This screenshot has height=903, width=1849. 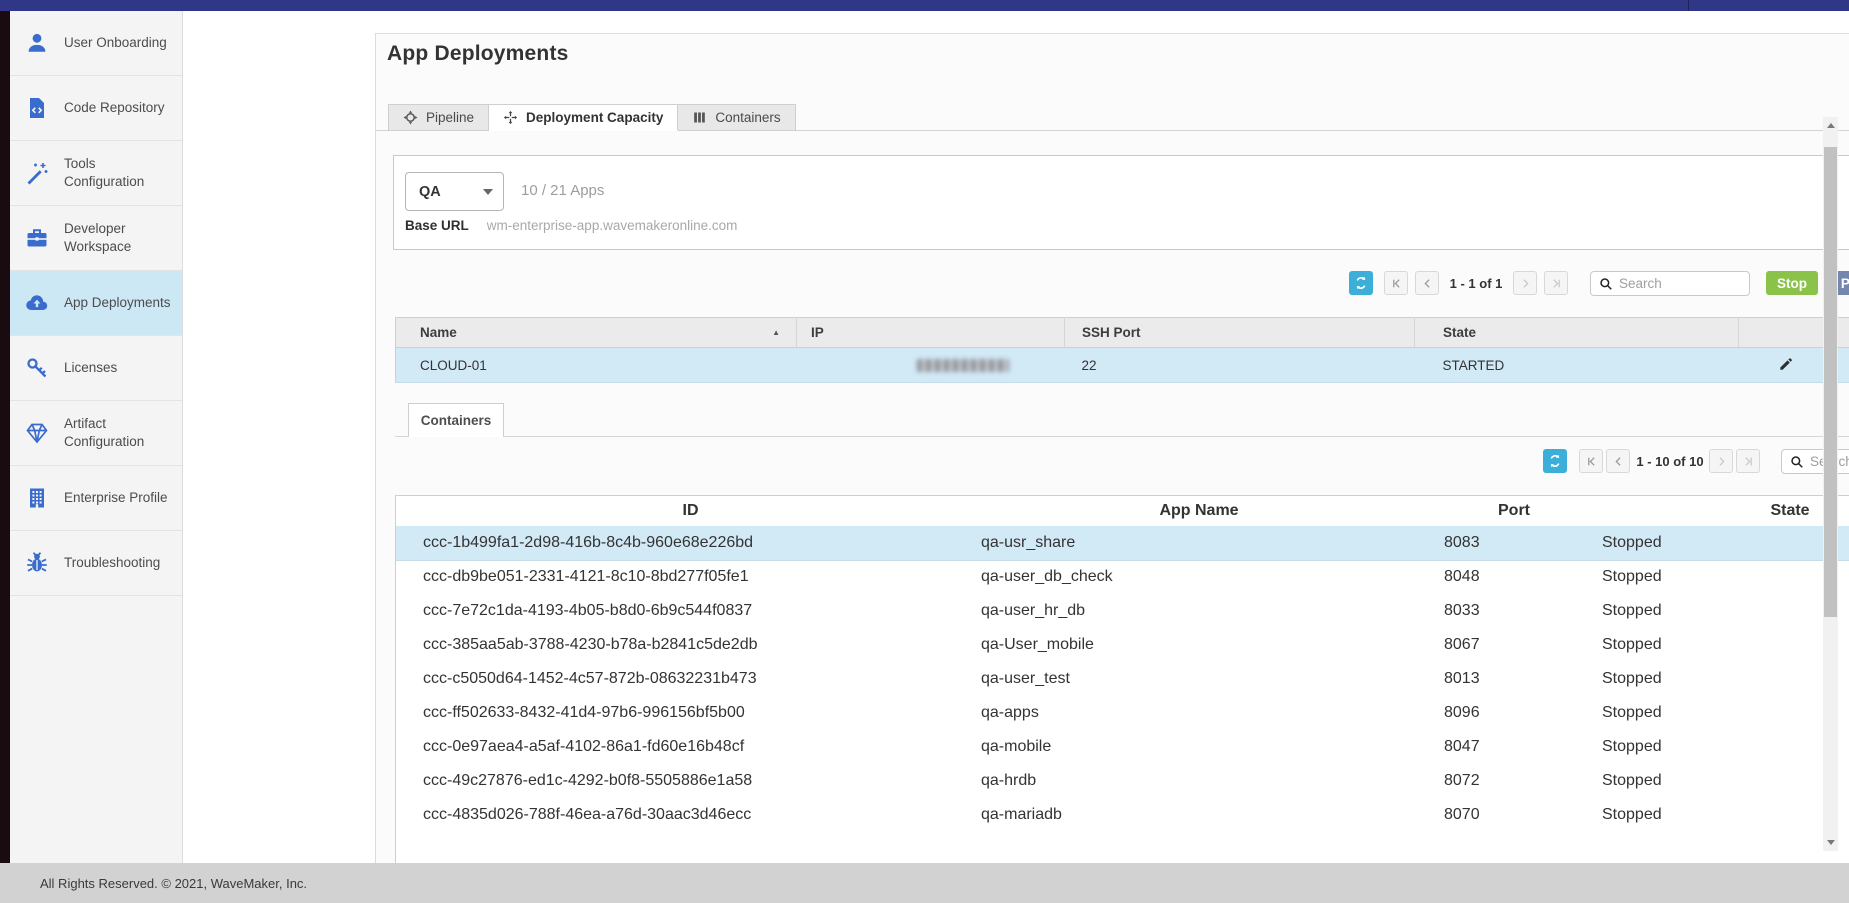 What do you see at coordinates (410, 117) in the screenshot?
I see `pipeline-icon` at bounding box center [410, 117].